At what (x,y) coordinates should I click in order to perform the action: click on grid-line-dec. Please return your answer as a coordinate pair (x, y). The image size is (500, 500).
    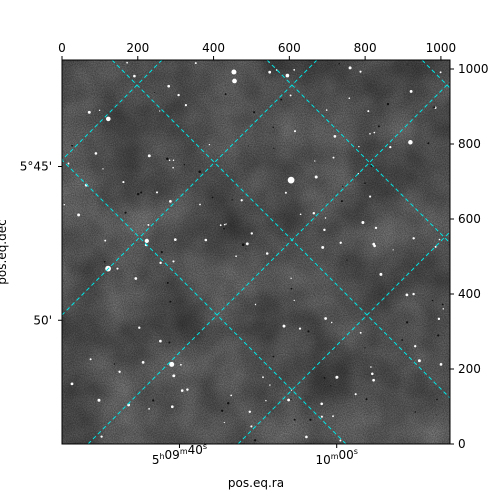
    Looking at the image, I should click on (112, 110).